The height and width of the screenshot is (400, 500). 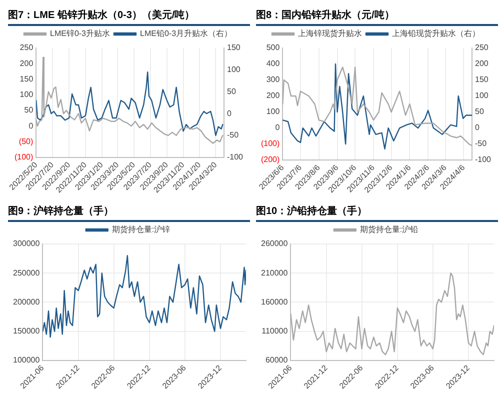 What do you see at coordinates (274, 273) in the screenshot?
I see `y-tick-label: 210000` at bounding box center [274, 273].